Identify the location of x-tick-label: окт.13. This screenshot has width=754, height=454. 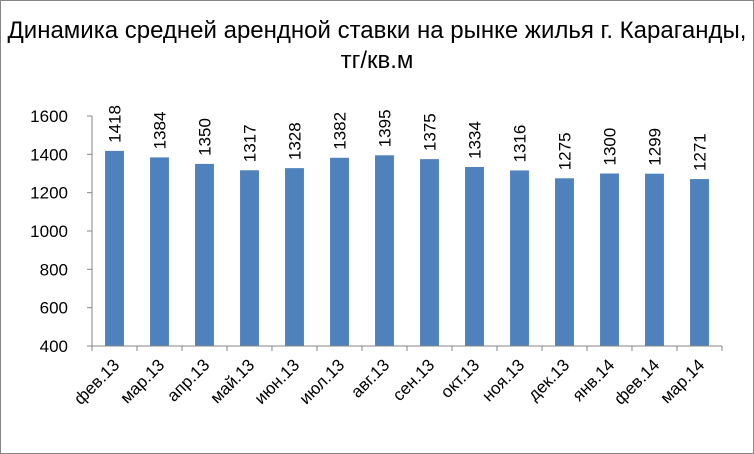
(460, 378).